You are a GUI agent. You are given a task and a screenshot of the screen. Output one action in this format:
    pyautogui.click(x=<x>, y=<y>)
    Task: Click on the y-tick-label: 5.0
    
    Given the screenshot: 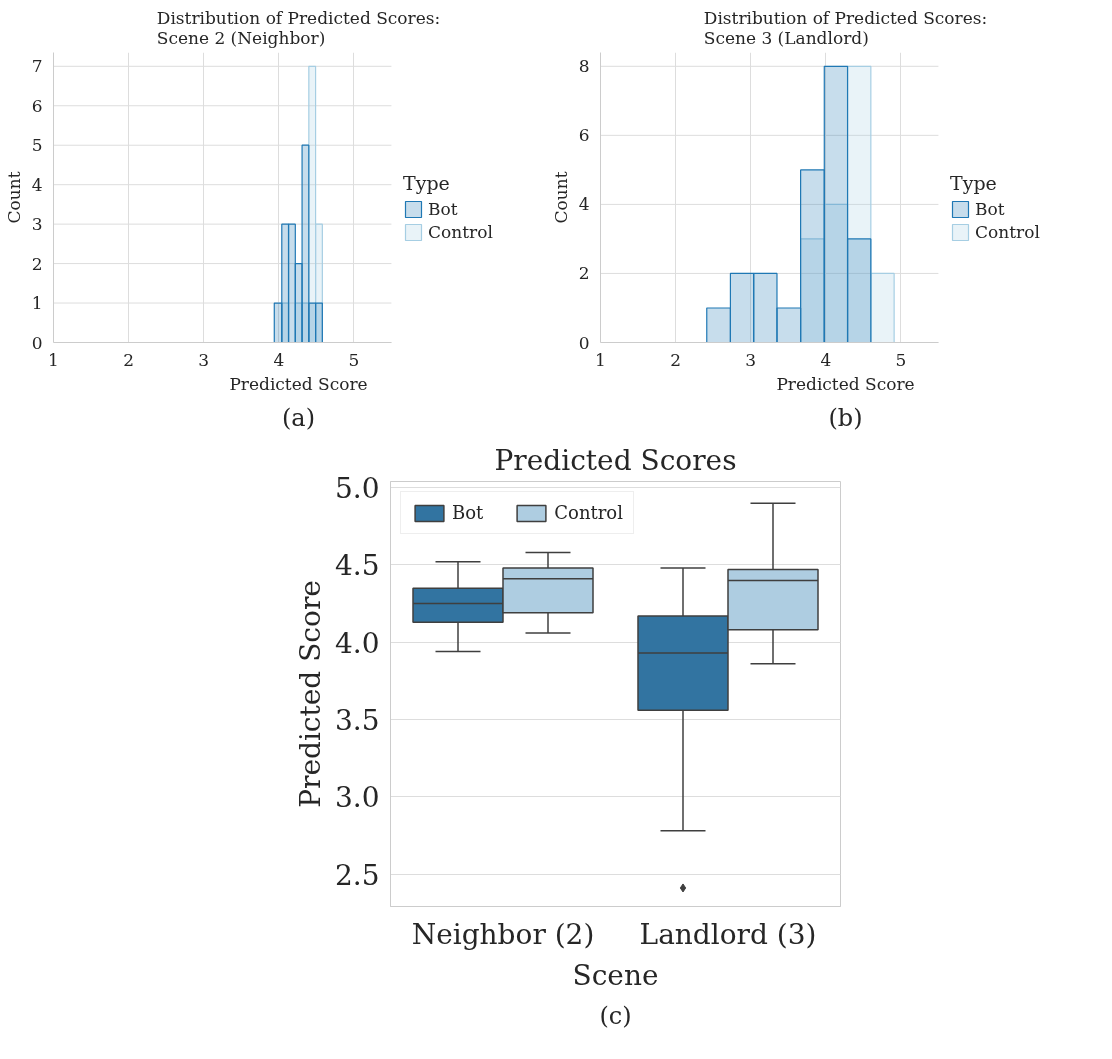 What is the action you would take?
    pyautogui.click(x=357, y=489)
    